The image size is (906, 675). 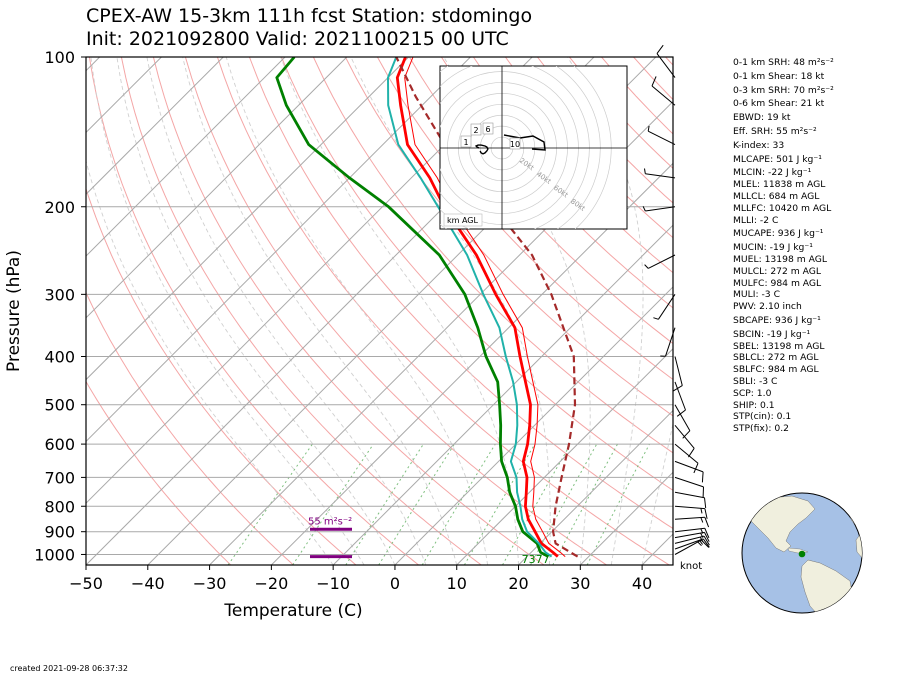 What do you see at coordinates (777, 320) in the screenshot?
I see `index-line: SBCAPE: 936 J kg⁻¹` at bounding box center [777, 320].